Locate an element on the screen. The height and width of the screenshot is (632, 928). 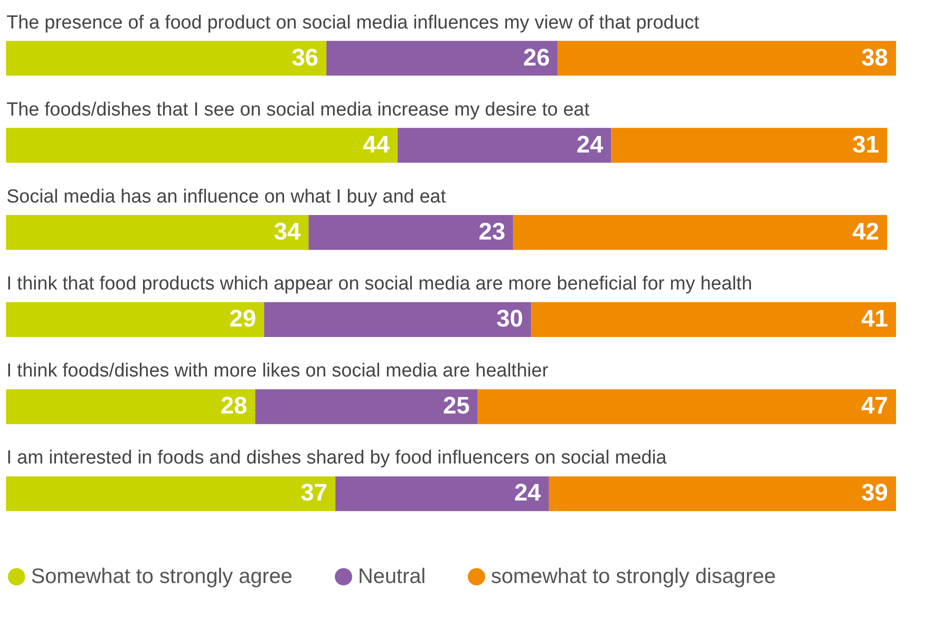
data-label: 41 is located at coordinates (874, 319).